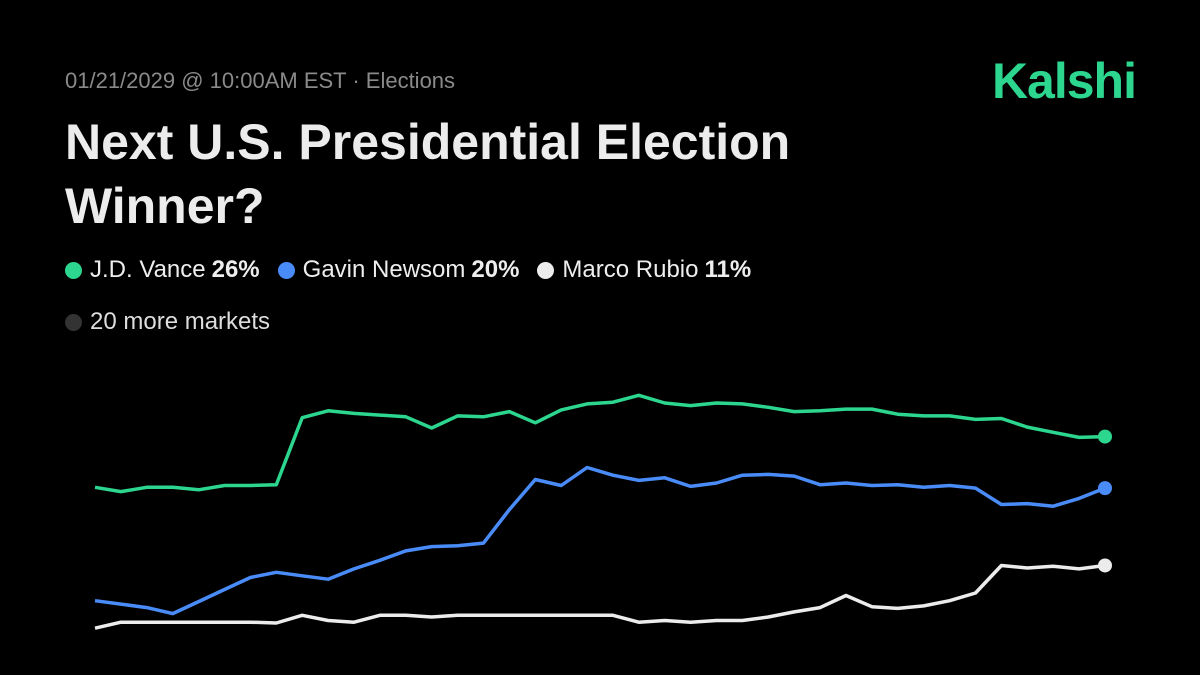 The image size is (1200, 675). I want to click on legend-value: 11%, so click(728, 269).